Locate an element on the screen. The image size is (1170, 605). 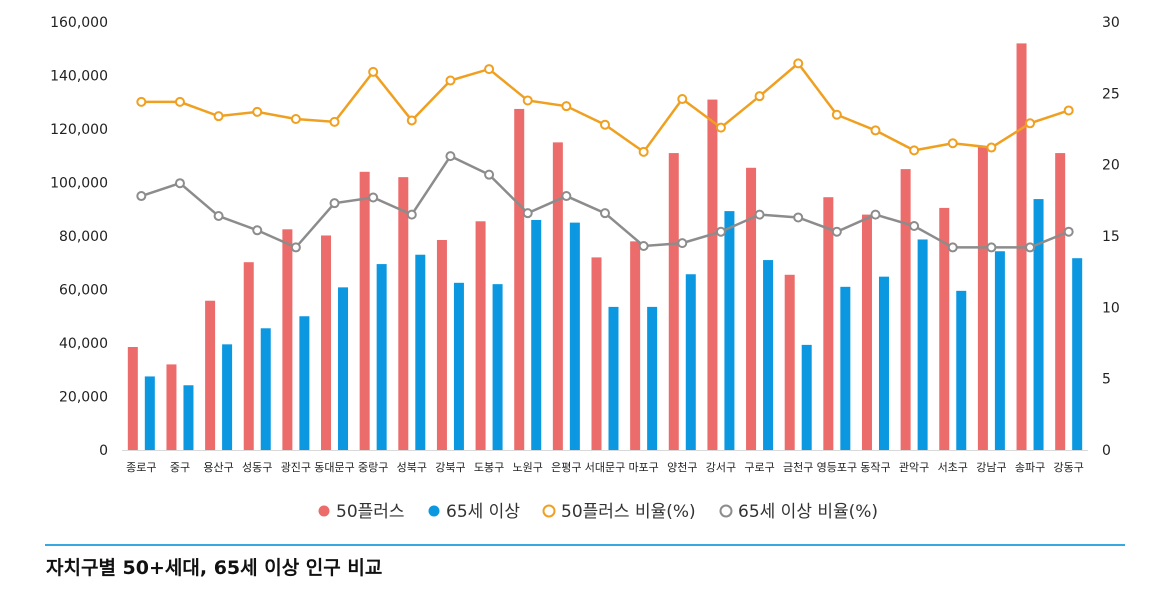
x-category-label: 중구 is located at coordinates (180, 467).